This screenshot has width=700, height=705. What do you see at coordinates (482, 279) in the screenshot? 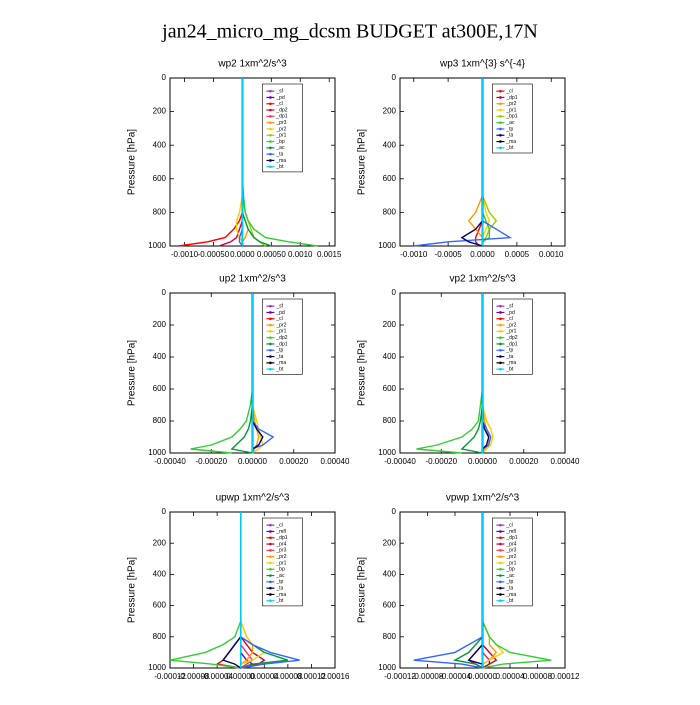
I see `panel-title: vp2 1xm^2/s^3` at bounding box center [482, 279].